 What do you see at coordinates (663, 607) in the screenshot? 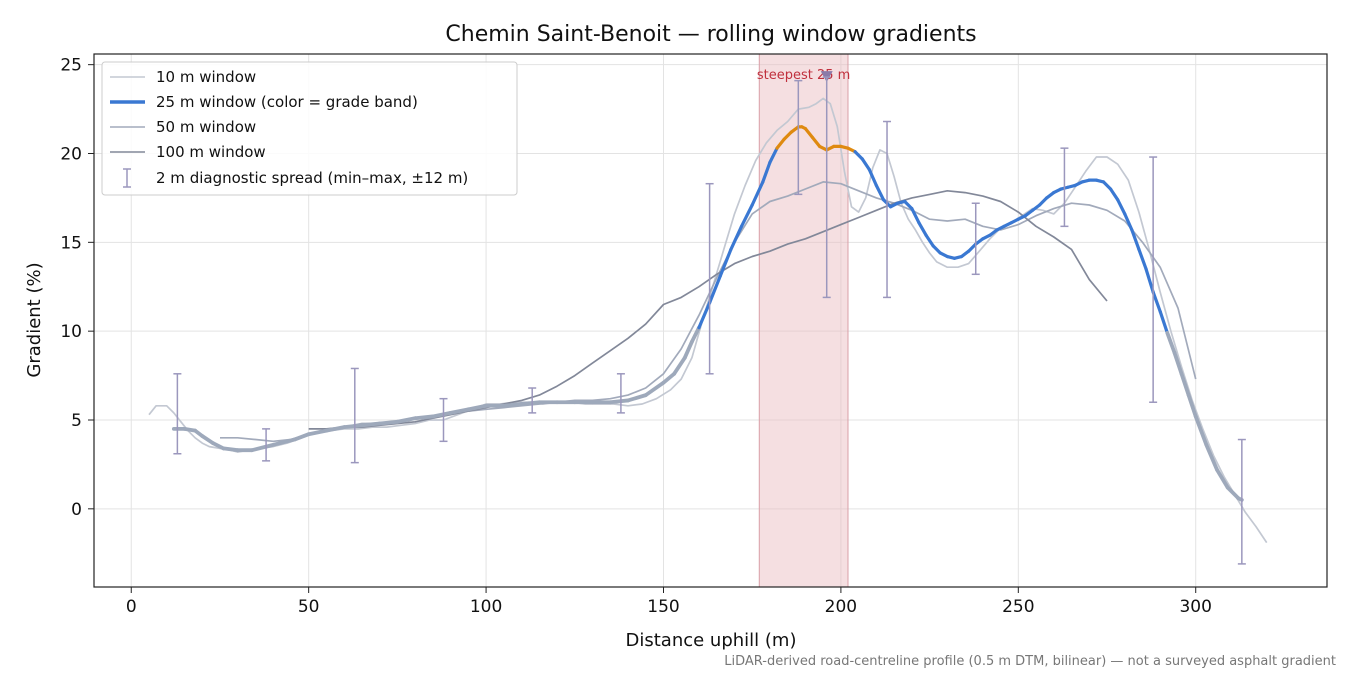
I see `x-tick-label: 150` at bounding box center [663, 607].